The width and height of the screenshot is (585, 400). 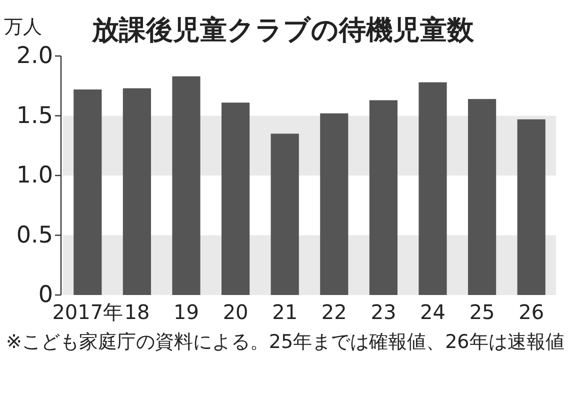 What do you see at coordinates (283, 31) in the screenshot?
I see `chart-title: 放課後児童クラブの待機児童数` at bounding box center [283, 31].